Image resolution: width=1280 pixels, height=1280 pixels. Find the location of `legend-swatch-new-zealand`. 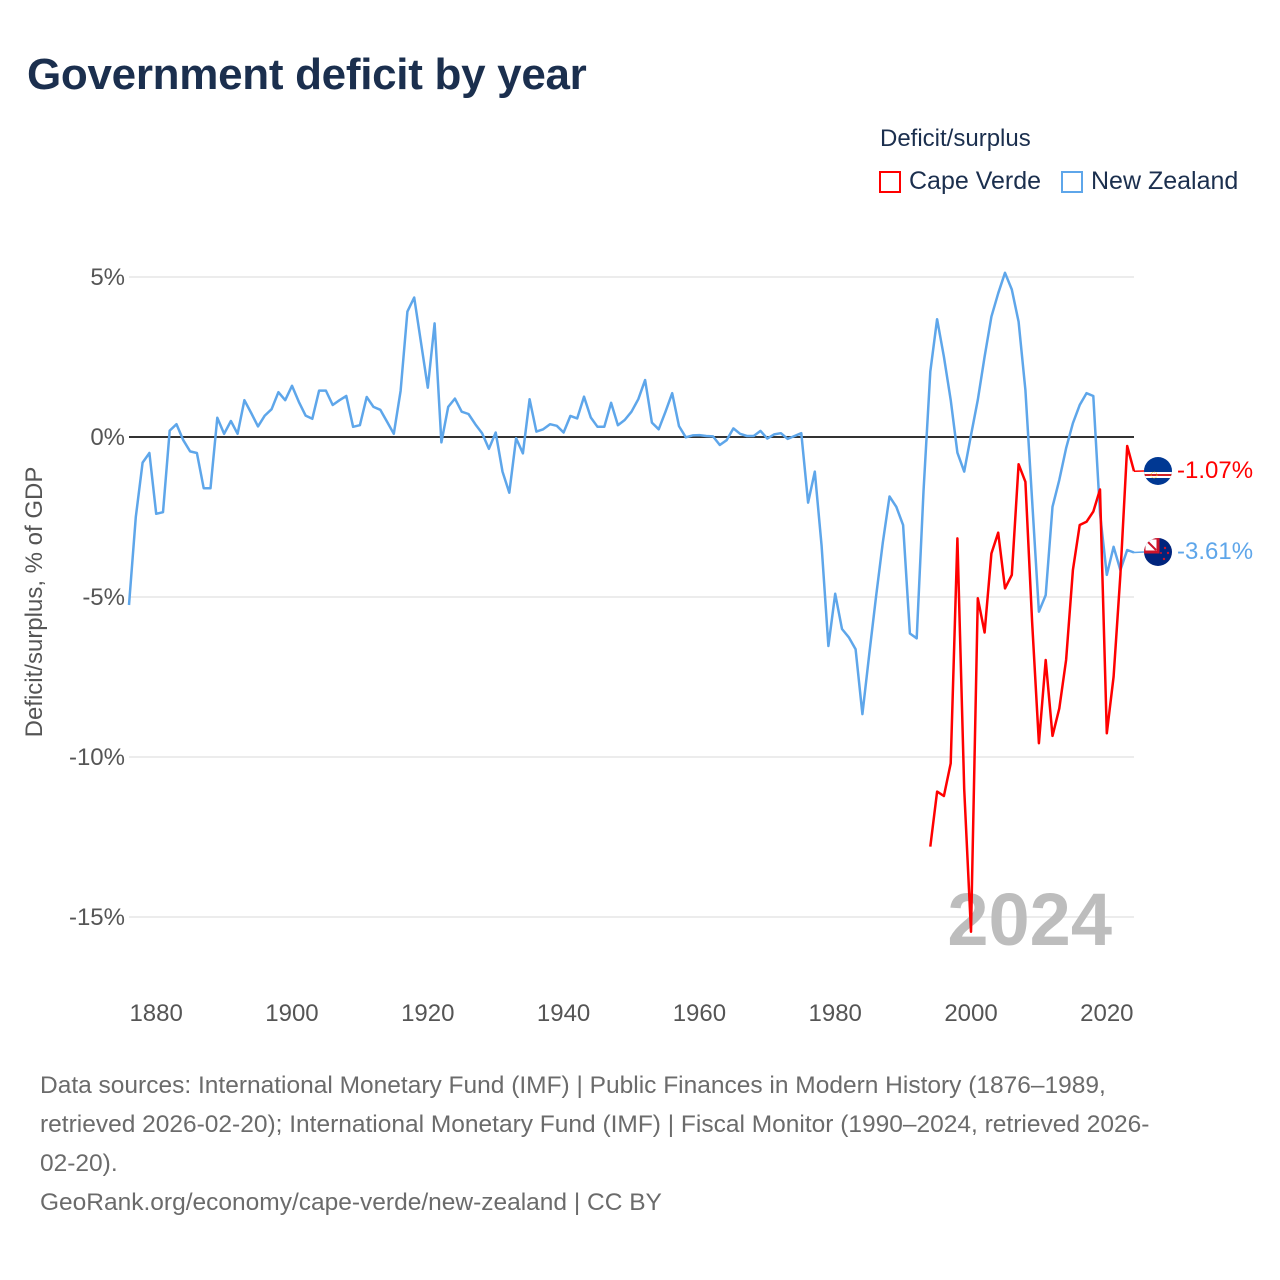

legend-swatch-new-zealand is located at coordinates (1072, 181).